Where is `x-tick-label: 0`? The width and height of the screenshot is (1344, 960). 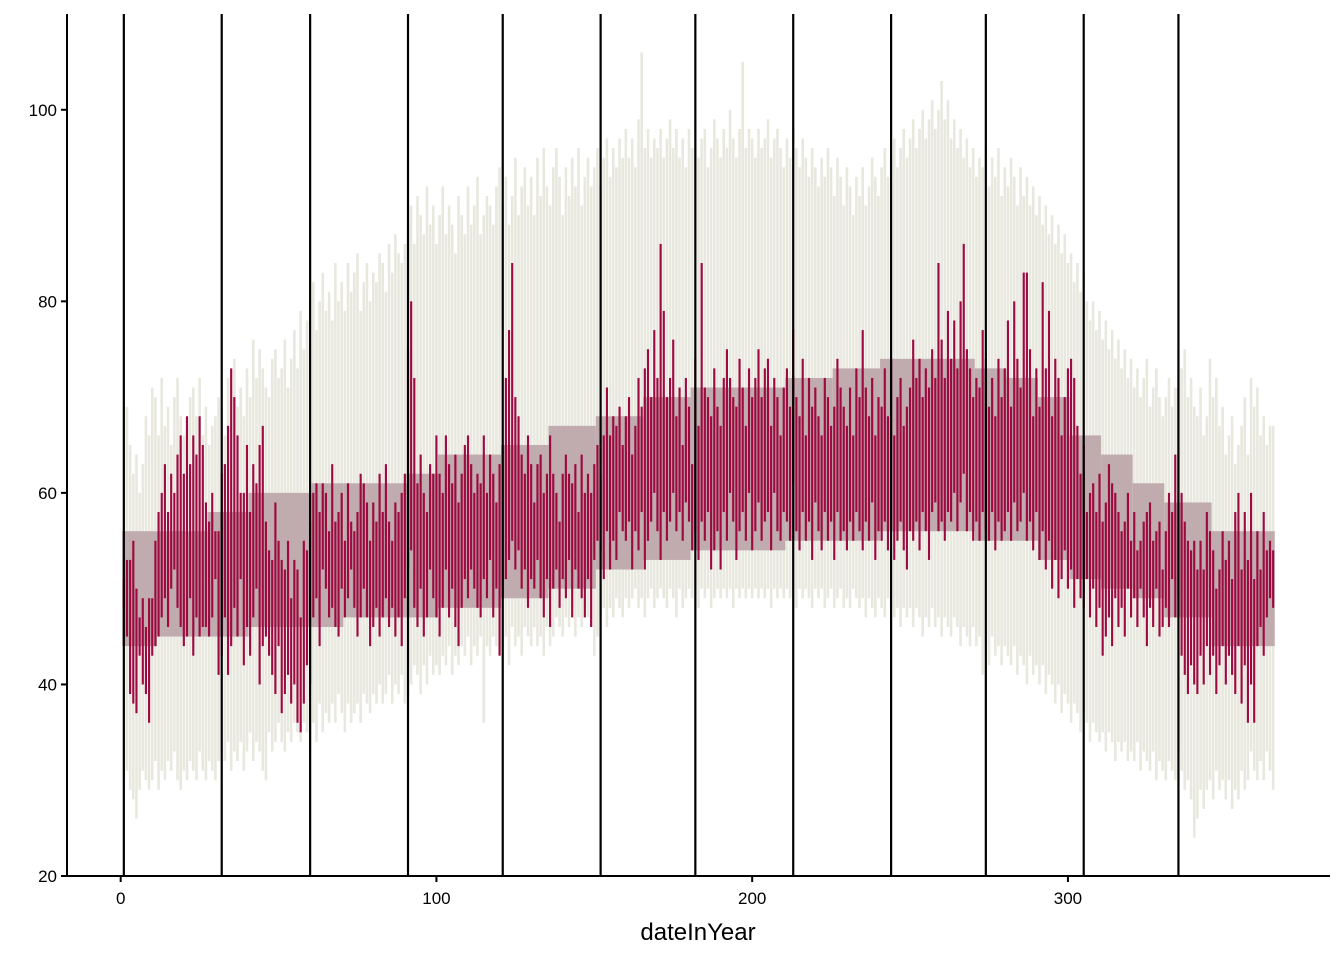
x-tick-label: 0 is located at coordinates (120, 898).